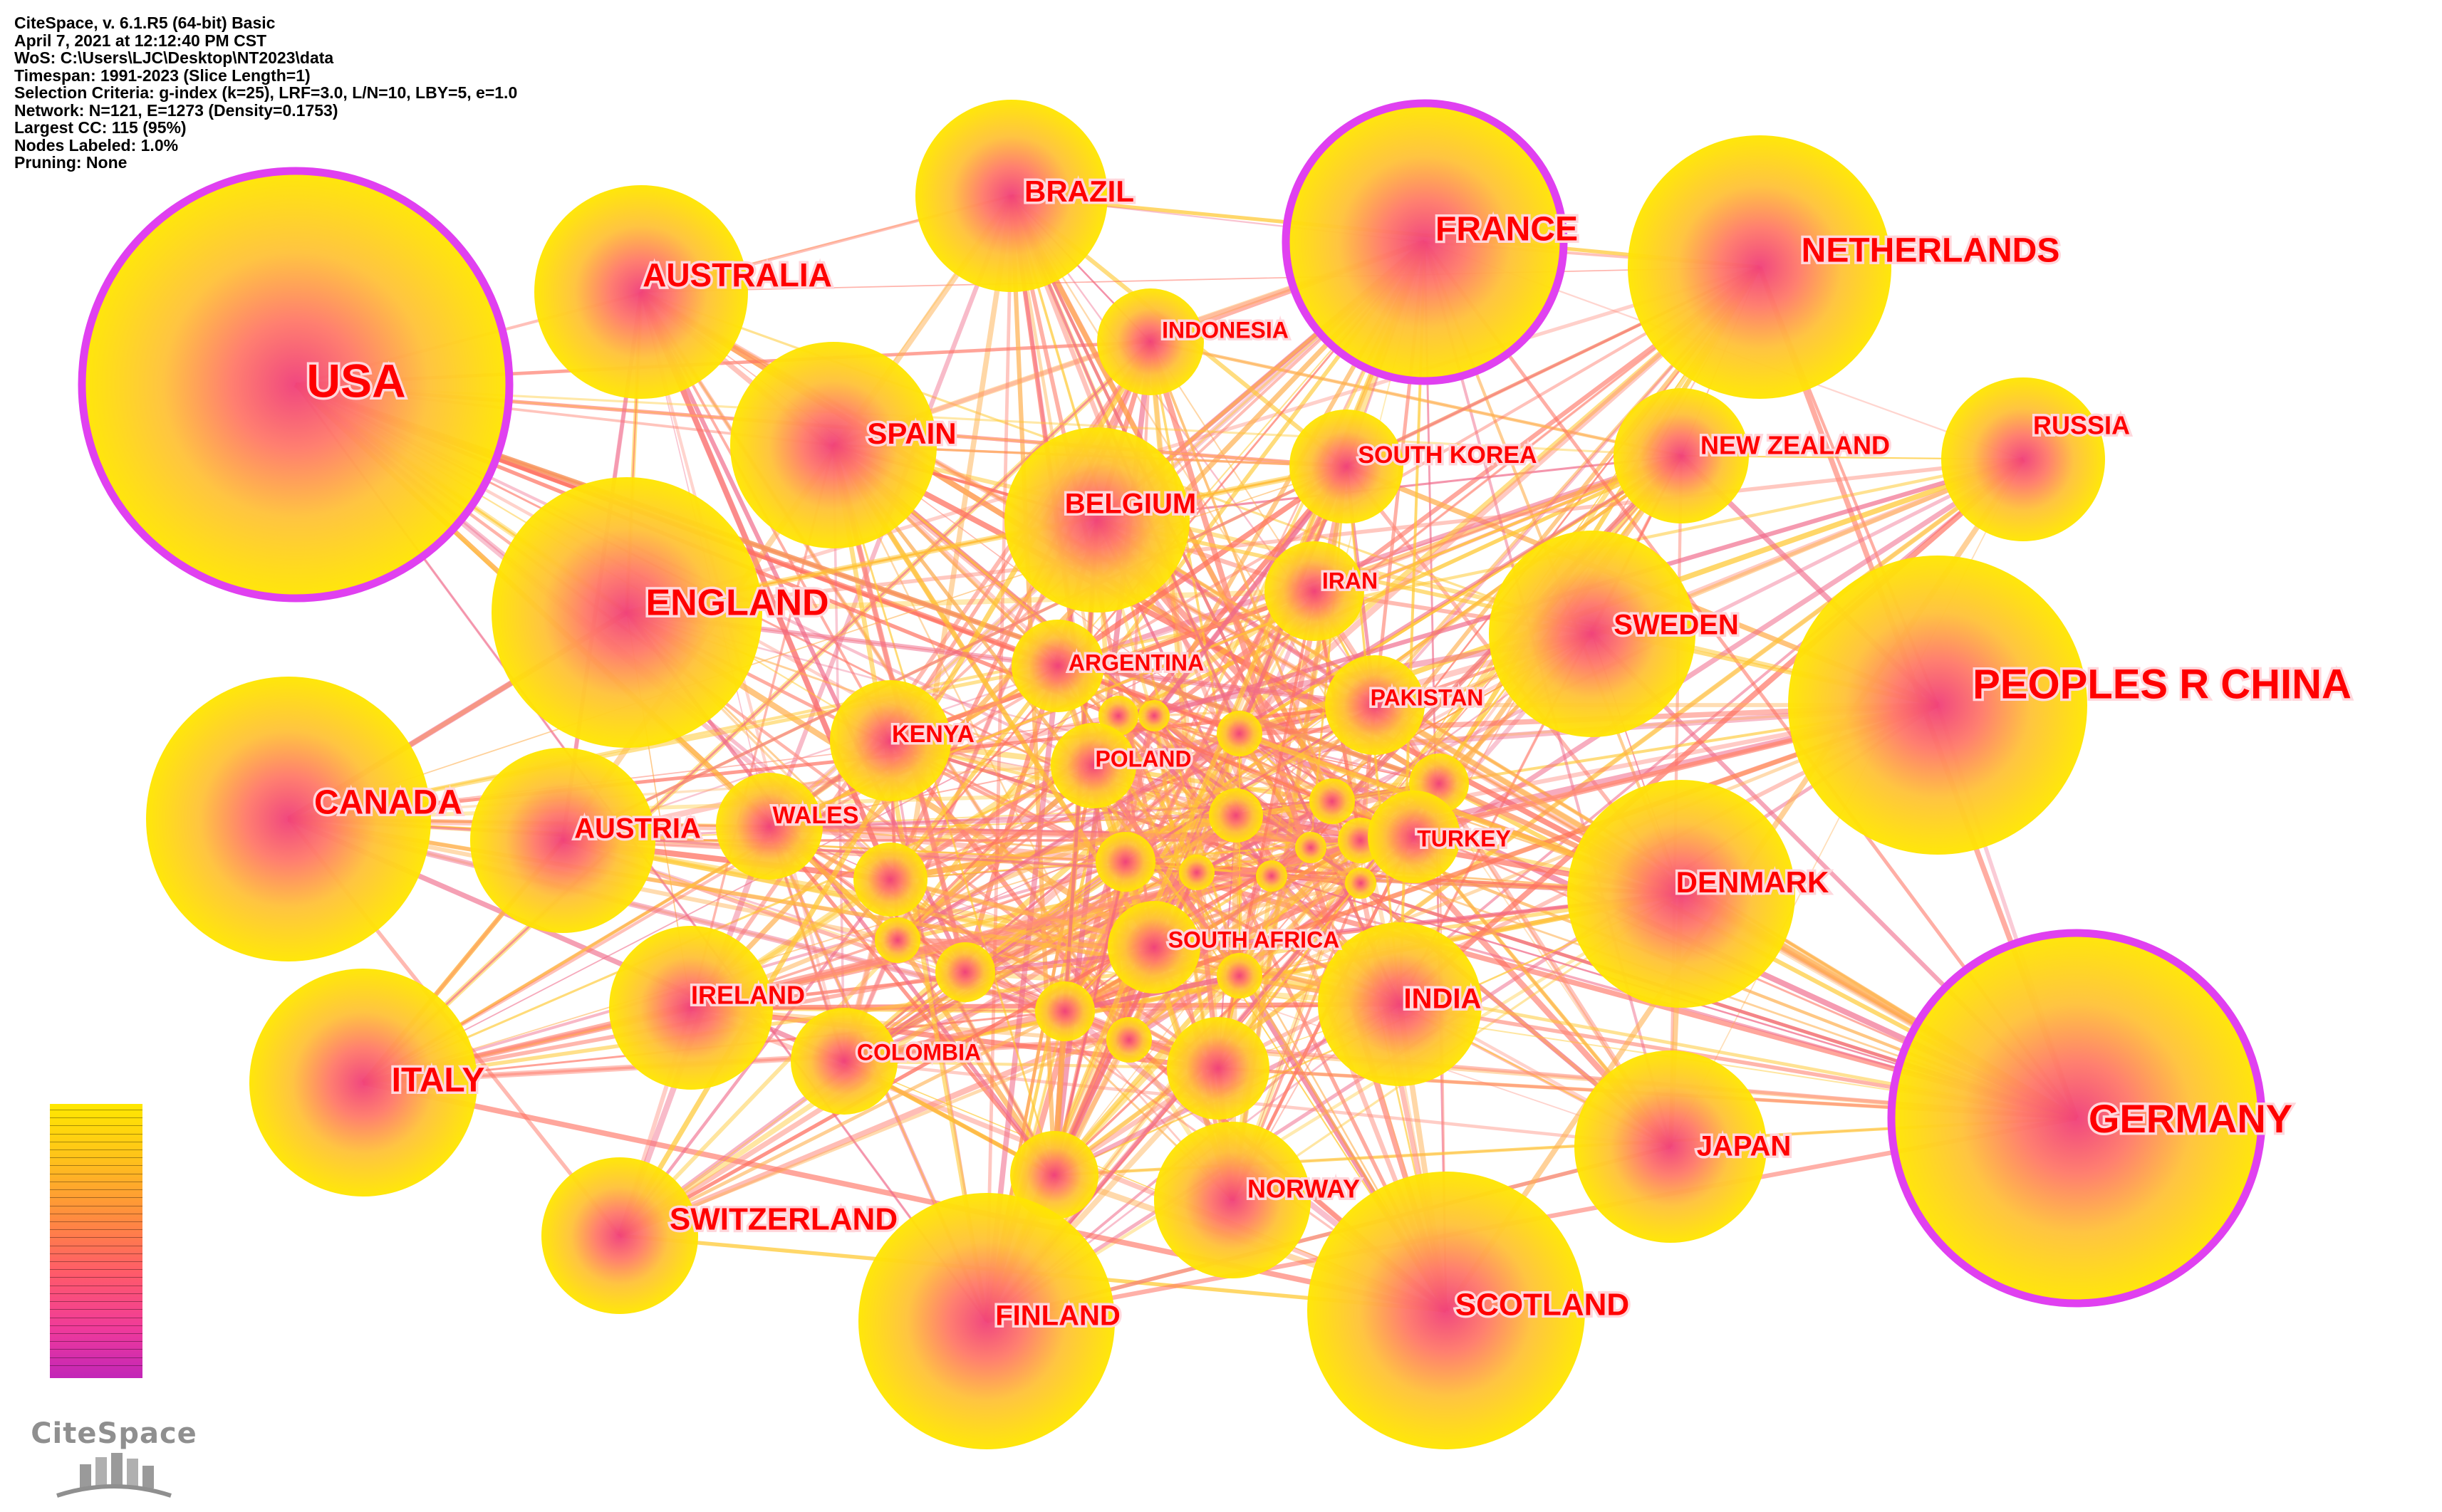  I want to click on node-label: RUSSIA, so click(2081, 426).